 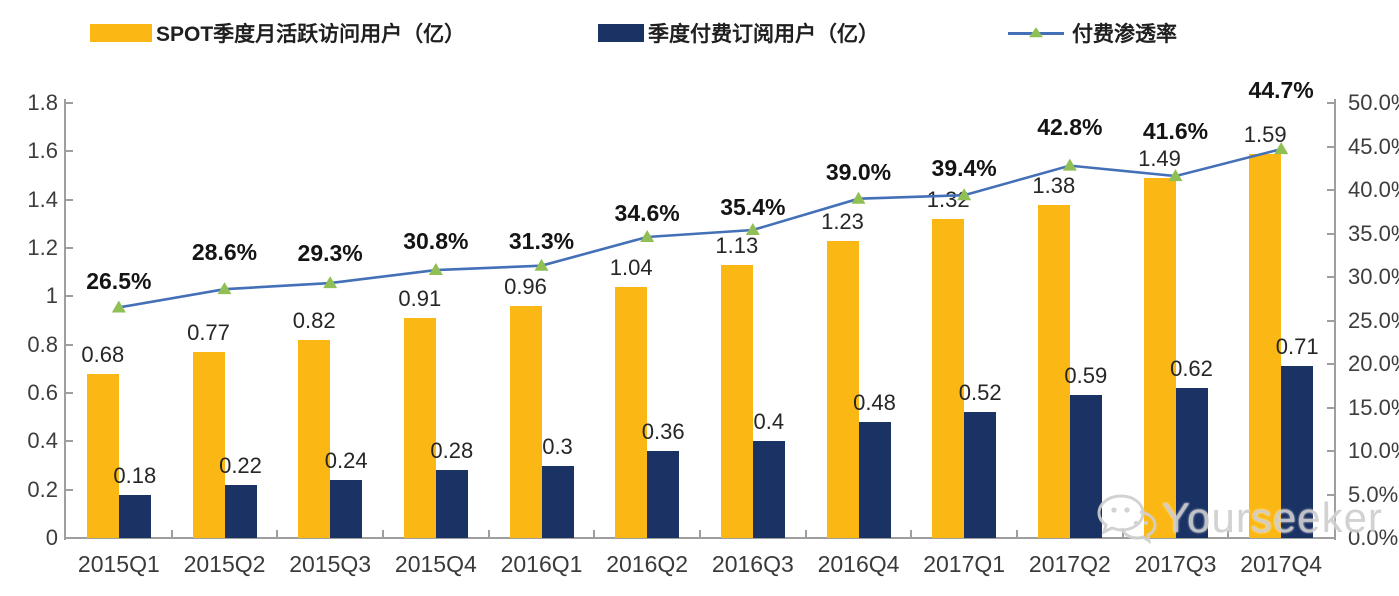 What do you see at coordinates (1373, 537) in the screenshot?
I see `y-tick-label-right: 0.0%` at bounding box center [1373, 537].